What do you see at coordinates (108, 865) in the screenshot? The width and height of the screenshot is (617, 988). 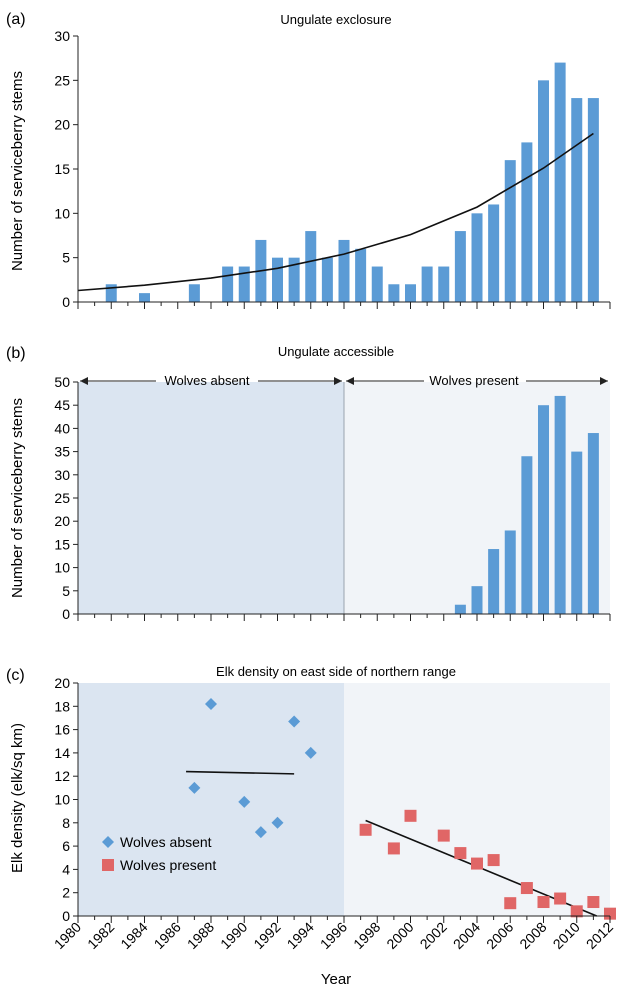 I see `legend-square-marker` at bounding box center [108, 865].